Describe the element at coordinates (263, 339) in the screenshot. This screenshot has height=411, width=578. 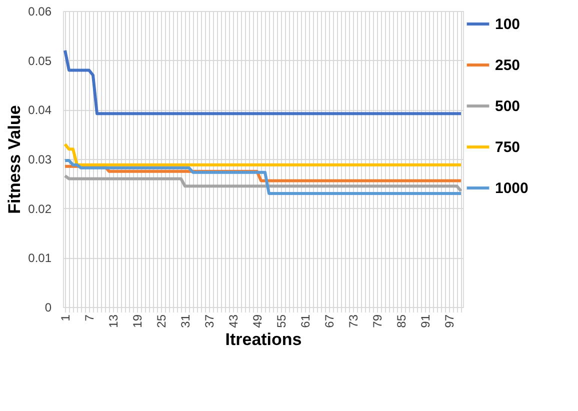
I see `x-axis-title: Itreations` at that location.